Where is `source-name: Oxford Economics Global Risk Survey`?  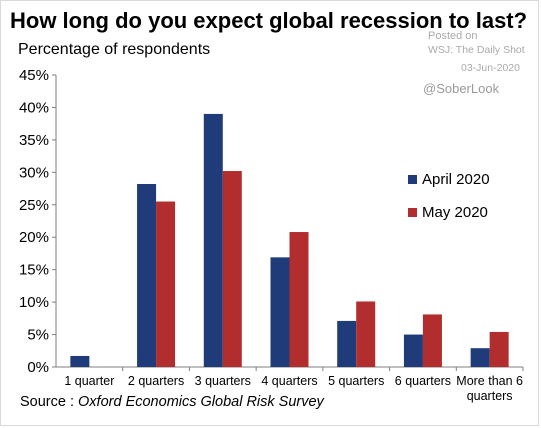
source-name: Oxford Economics Global Risk Survey is located at coordinates (201, 402).